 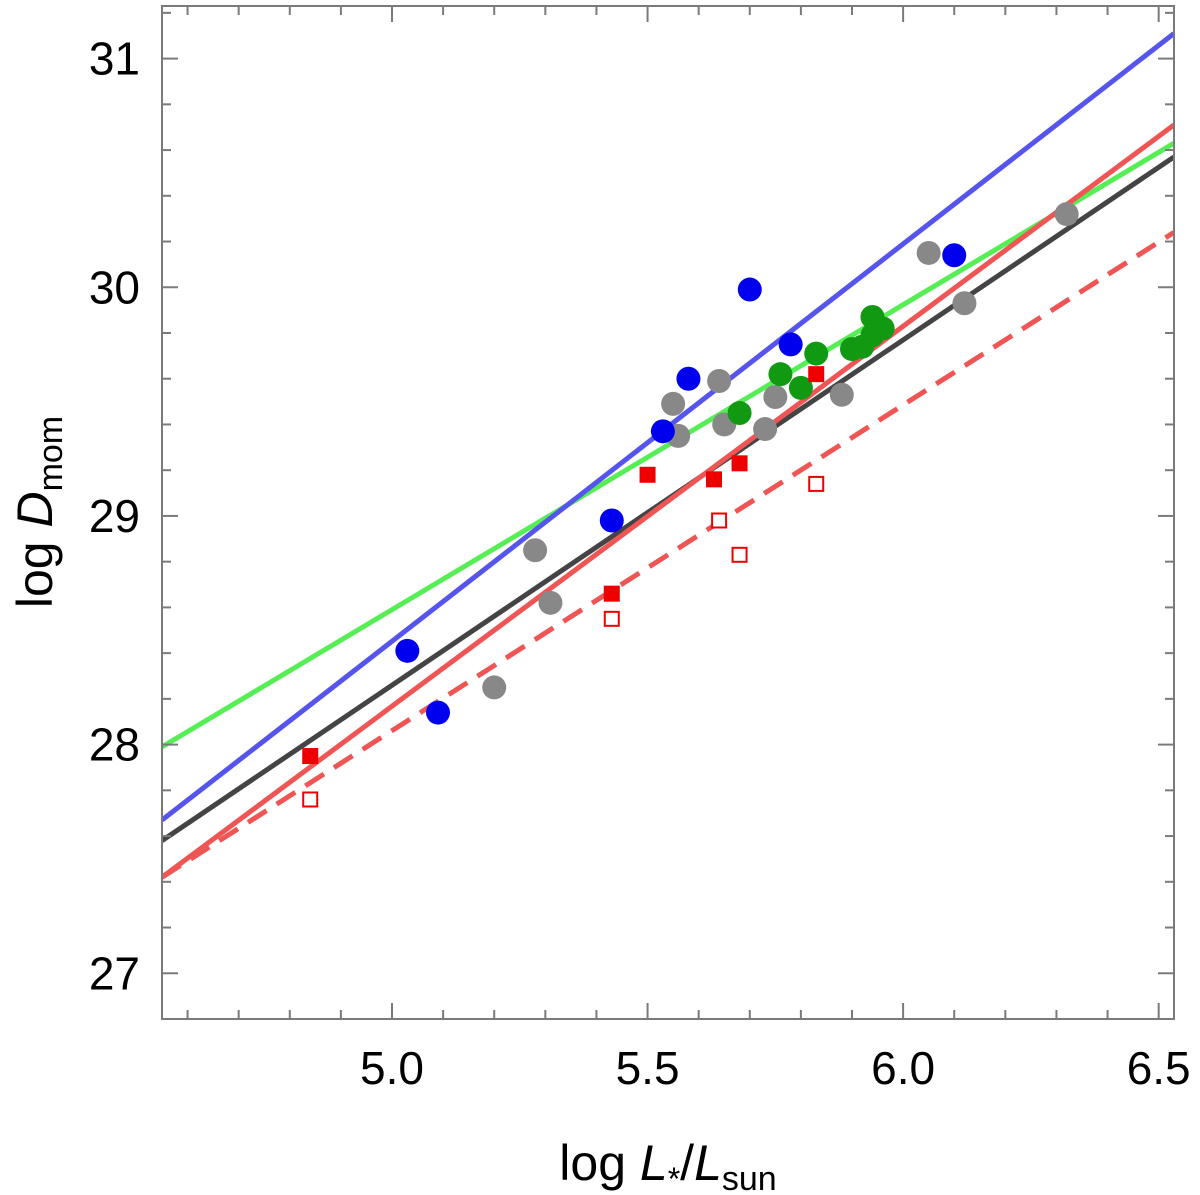 I want to click on y-tick-label: 28, so click(x=114, y=745).